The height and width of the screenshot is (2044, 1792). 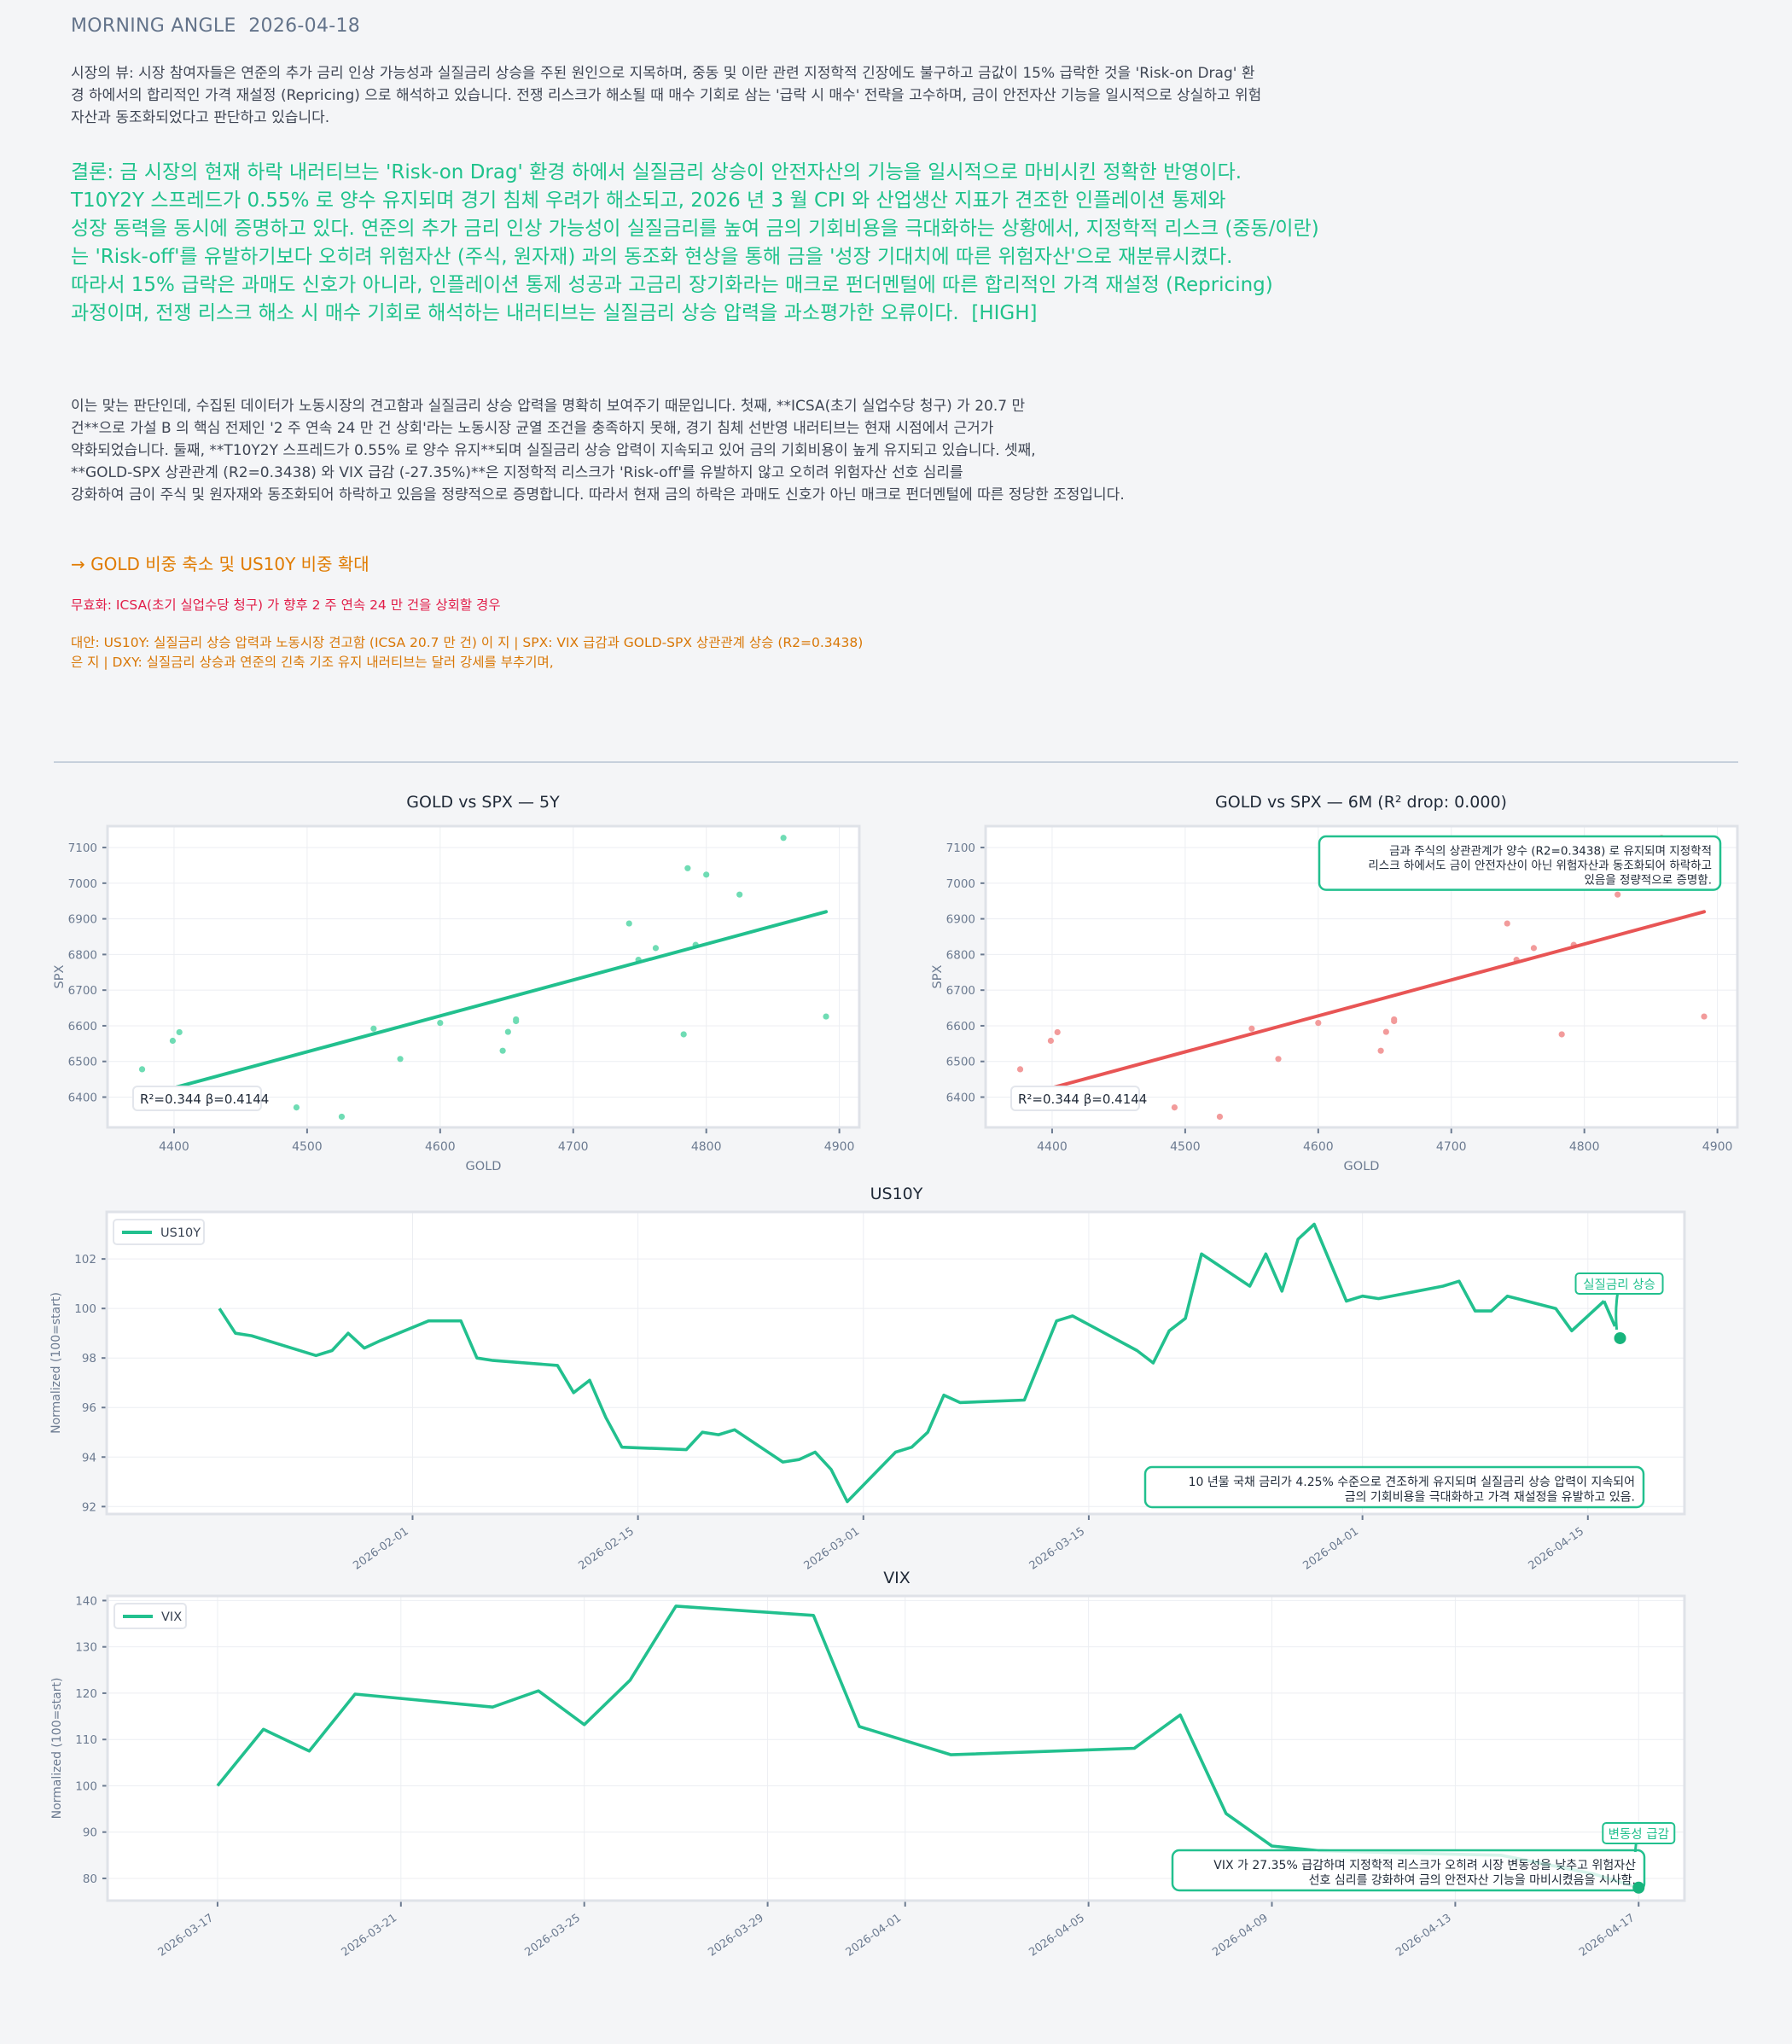 What do you see at coordinates (85, 1260) in the screenshot?
I see `y-tick-label: 102` at bounding box center [85, 1260].